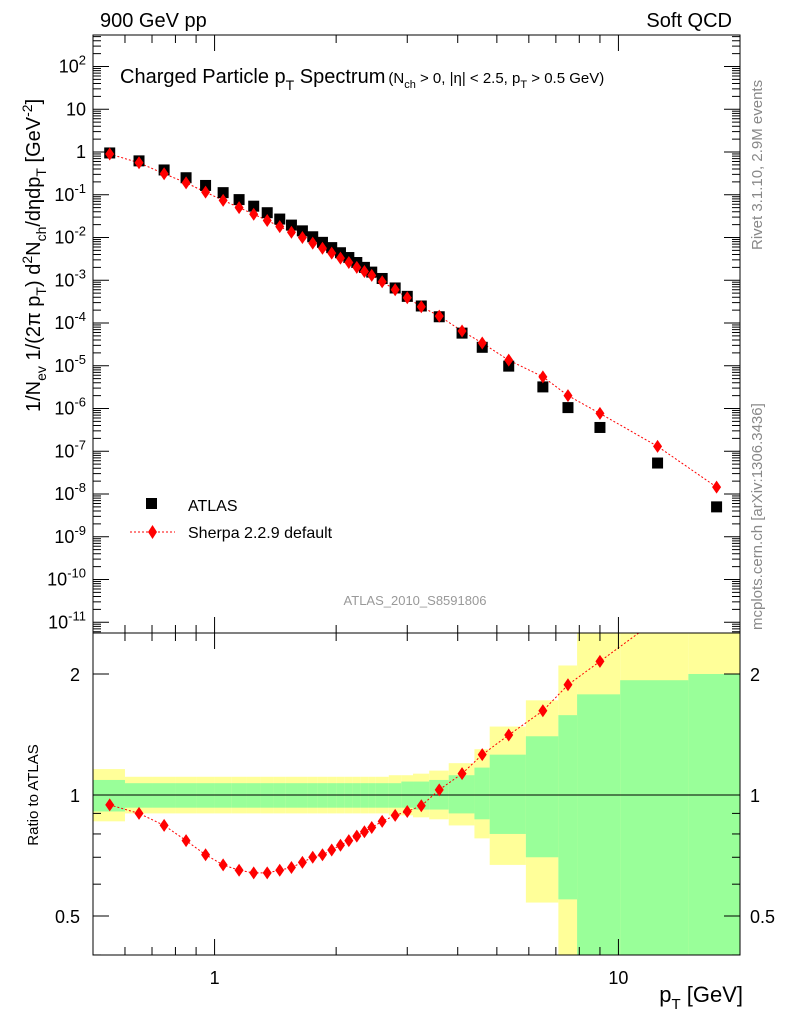 Image resolution: width=786 pixels, height=1024 pixels. Describe the element at coordinates (757, 516) in the screenshot. I see `mcplots-label: mcplots.cern.ch [arXiv:1306.3436]` at that location.